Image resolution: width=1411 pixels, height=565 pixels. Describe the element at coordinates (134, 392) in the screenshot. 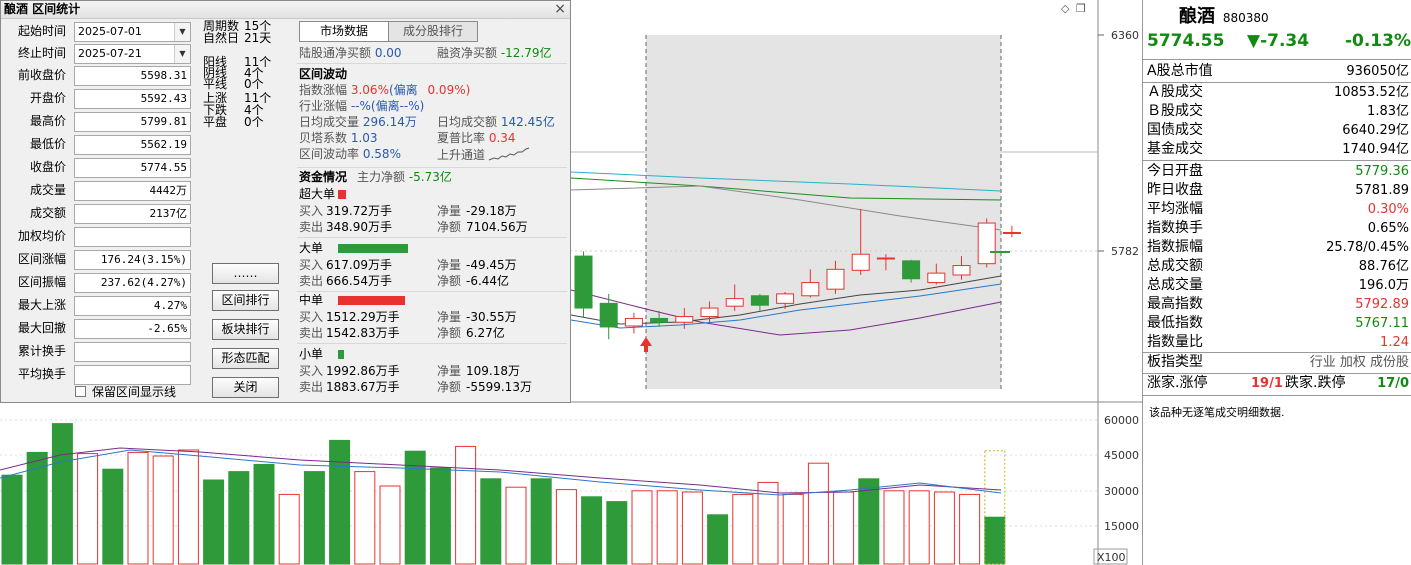

I see `keep-range-line-label: 保留区间显示线` at that location.